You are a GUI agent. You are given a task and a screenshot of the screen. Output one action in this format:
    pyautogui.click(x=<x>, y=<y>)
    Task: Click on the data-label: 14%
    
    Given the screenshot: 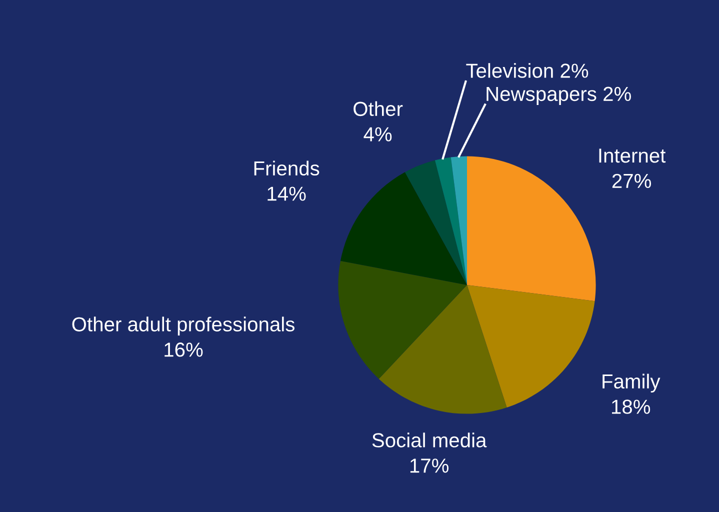 What is the action you would take?
    pyautogui.click(x=287, y=193)
    